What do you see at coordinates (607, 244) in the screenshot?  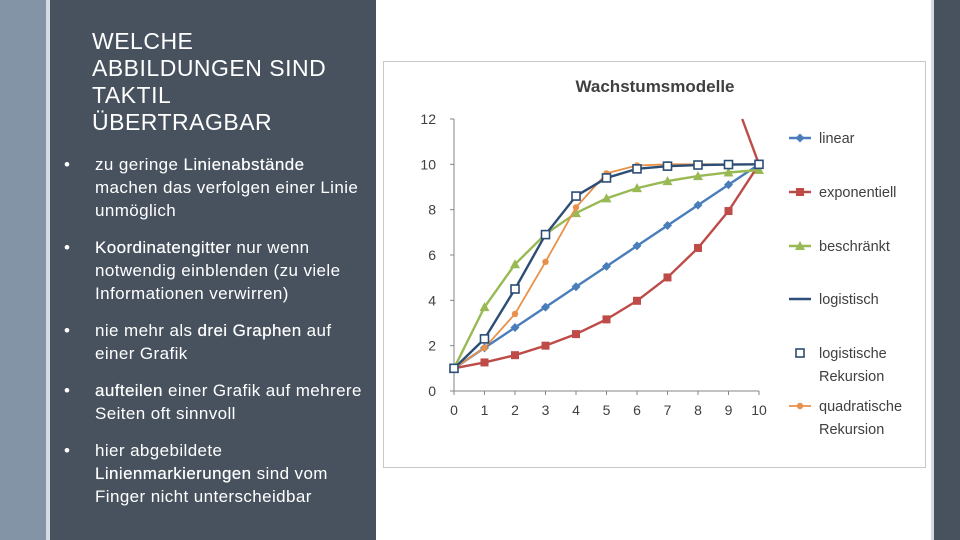 I see `series-line` at bounding box center [607, 244].